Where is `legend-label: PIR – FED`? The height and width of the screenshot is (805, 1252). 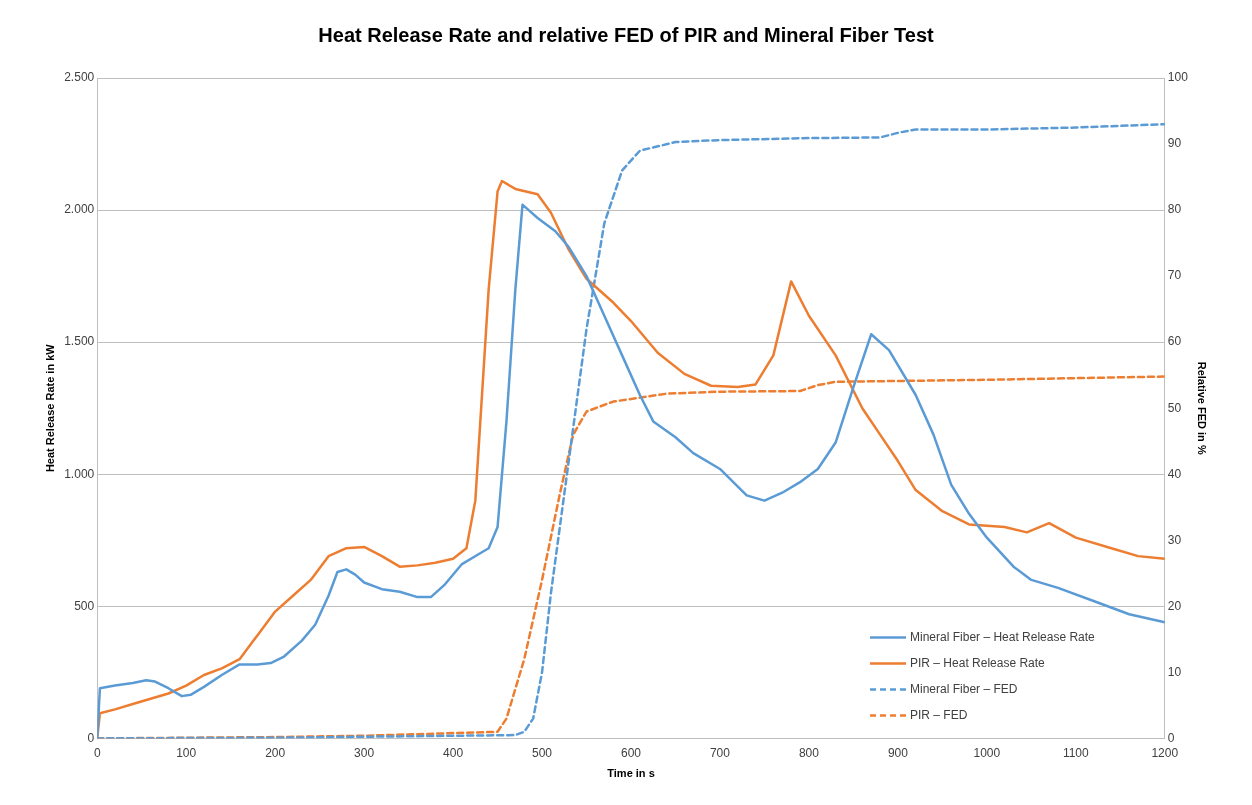
legend-label: PIR – FED is located at coordinates (939, 714).